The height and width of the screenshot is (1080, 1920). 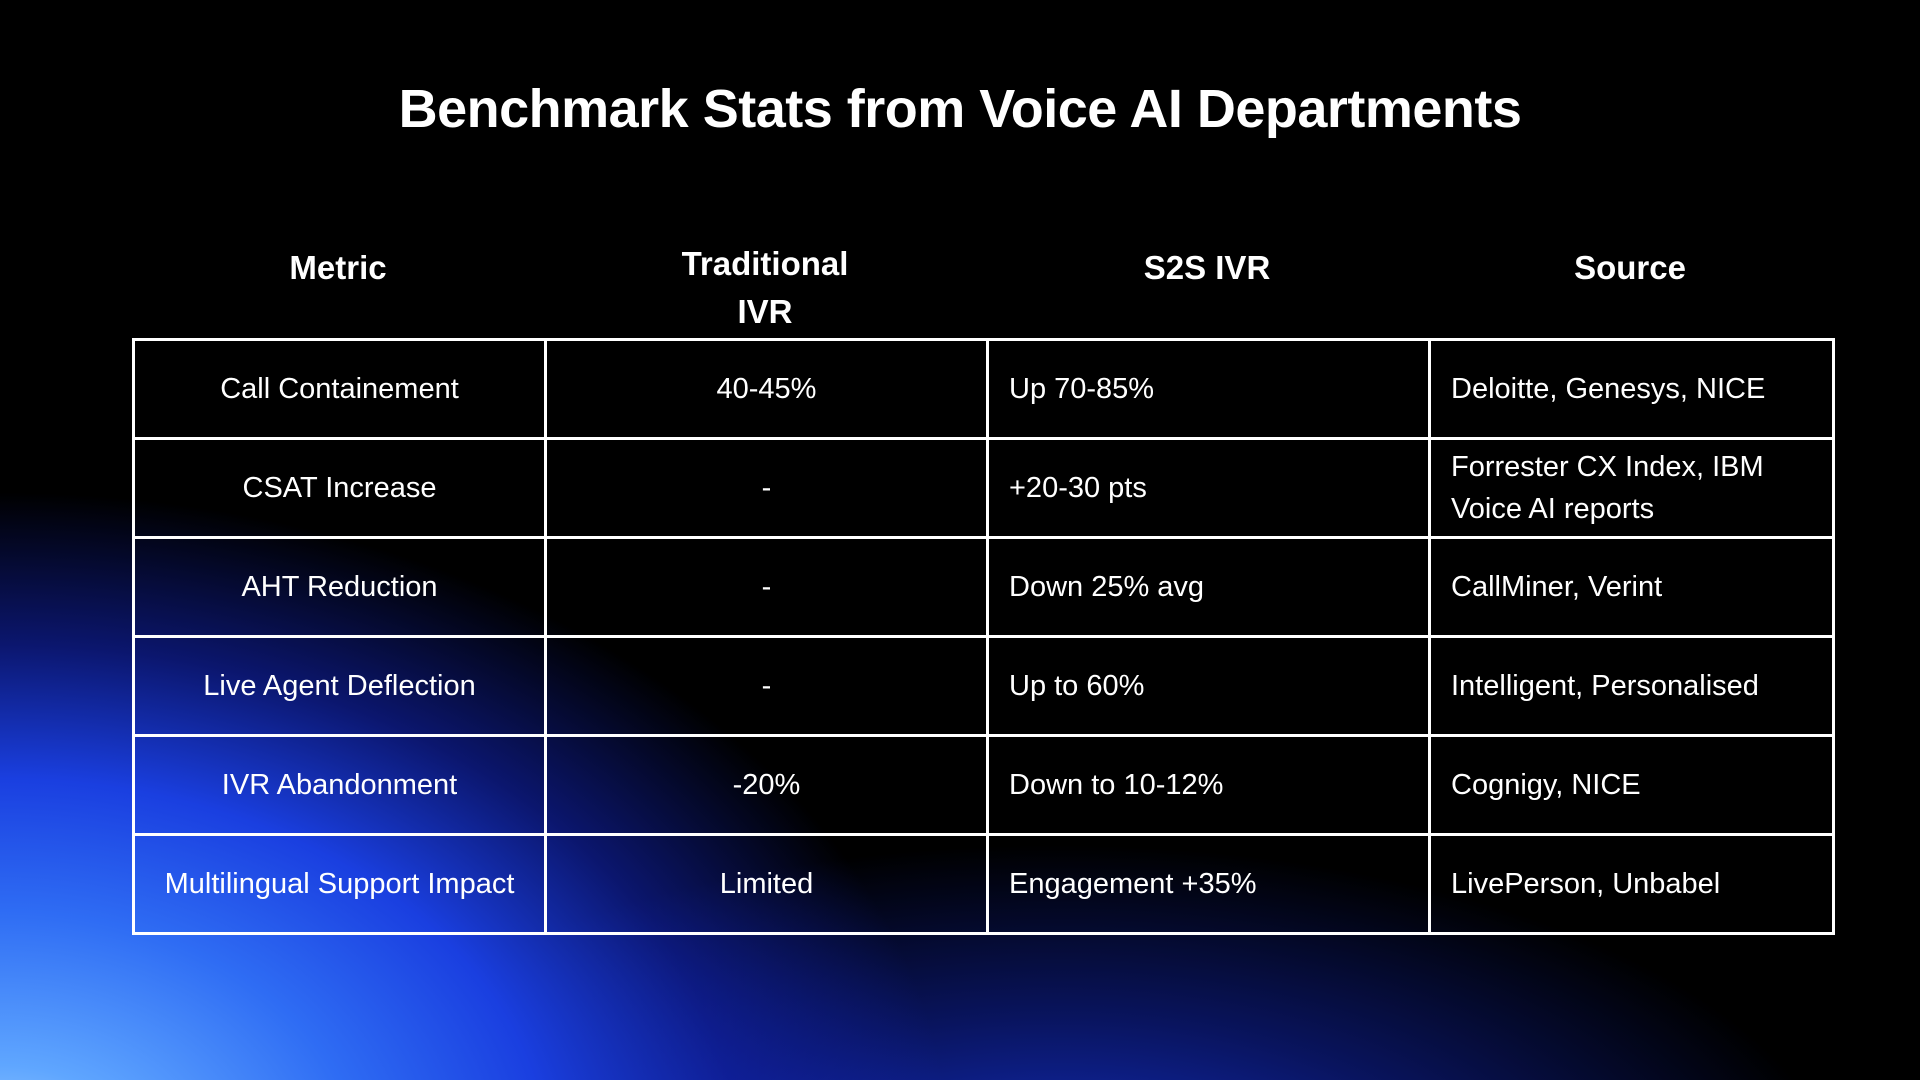 I want to click on source-cell: Forrester CX Index, IBM Voice AI reports, so click(x=1631, y=488).